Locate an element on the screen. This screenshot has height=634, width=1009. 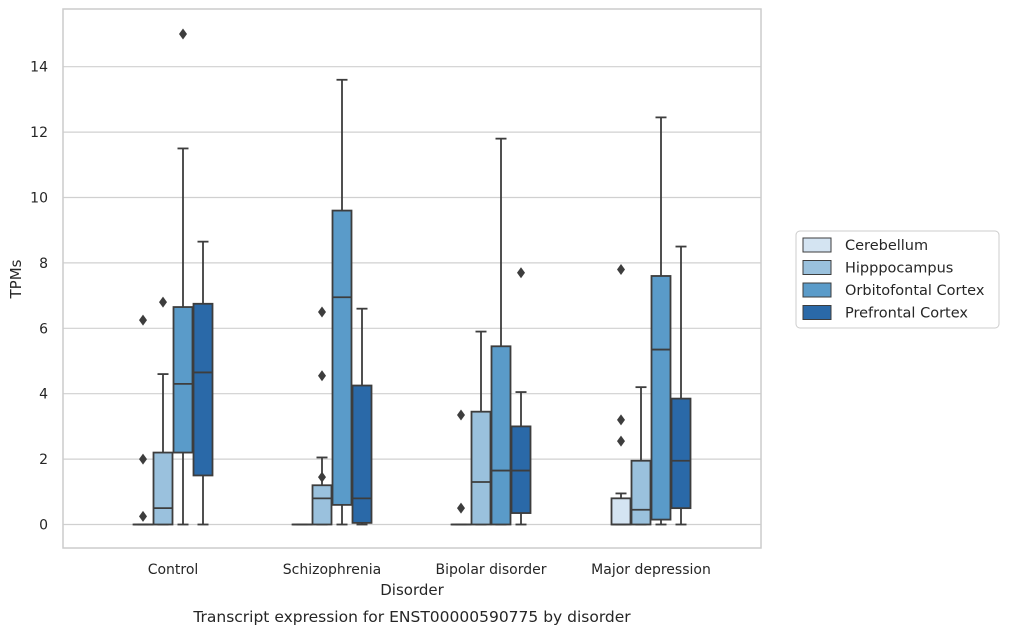
y-tick-label: 14 is located at coordinates (39, 68).